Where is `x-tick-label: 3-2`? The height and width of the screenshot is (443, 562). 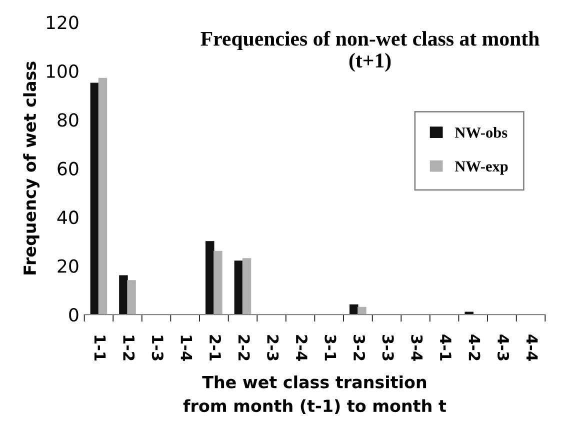 x-tick-label: 3-2 is located at coordinates (359, 347).